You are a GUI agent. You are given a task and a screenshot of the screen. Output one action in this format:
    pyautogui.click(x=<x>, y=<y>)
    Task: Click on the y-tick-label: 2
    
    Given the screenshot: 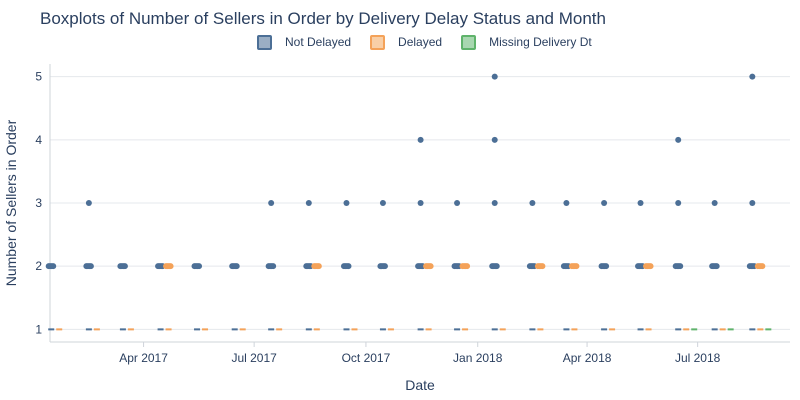 What is the action you would take?
    pyautogui.click(x=38, y=266)
    